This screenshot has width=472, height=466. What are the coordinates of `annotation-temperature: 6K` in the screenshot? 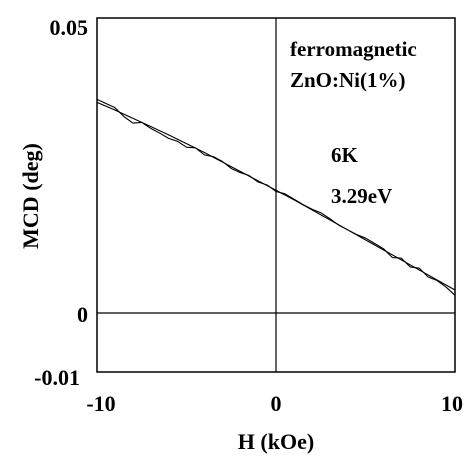 It's located at (345, 155).